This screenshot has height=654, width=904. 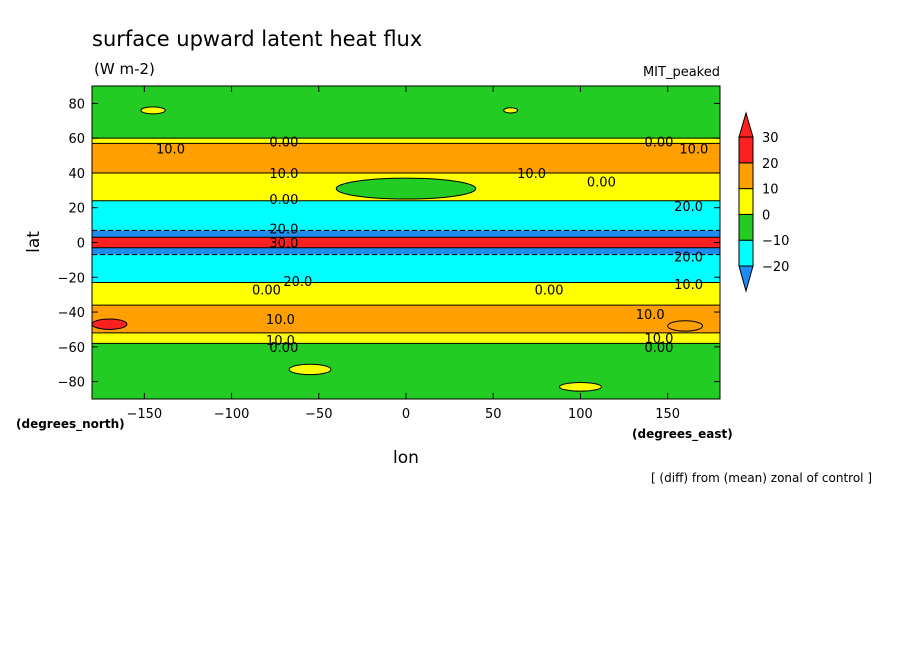 What do you see at coordinates (746, 279) in the screenshot?
I see `colorbar-bottom-arrow` at bounding box center [746, 279].